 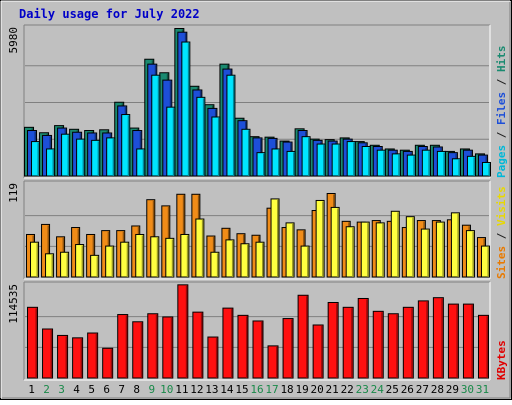 I want to click on side-legend-part: Files, so click(x=501, y=108).